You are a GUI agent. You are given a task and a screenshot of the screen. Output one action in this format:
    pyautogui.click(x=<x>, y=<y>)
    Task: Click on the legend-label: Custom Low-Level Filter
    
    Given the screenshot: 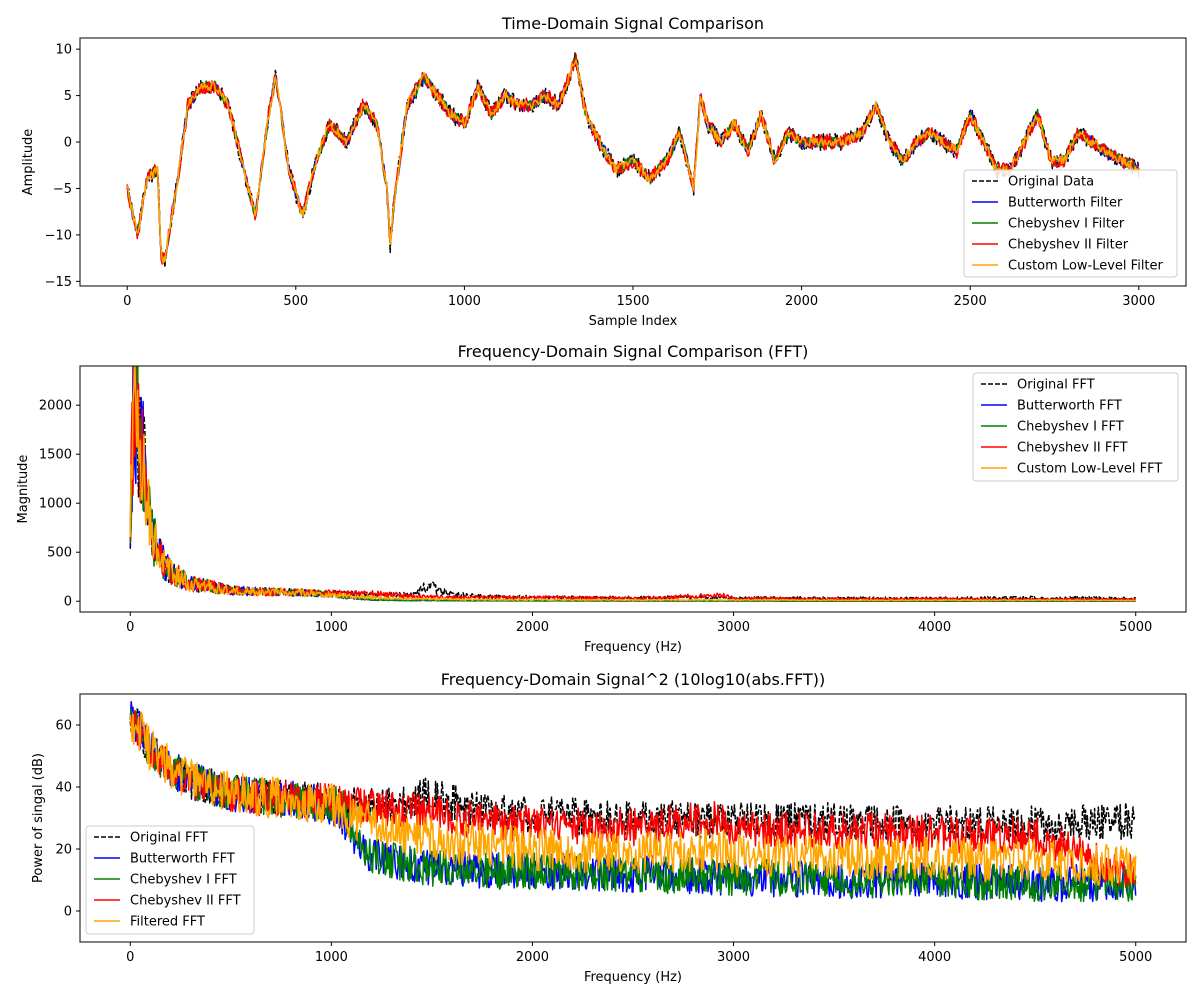 What is the action you would take?
    pyautogui.click(x=1086, y=266)
    